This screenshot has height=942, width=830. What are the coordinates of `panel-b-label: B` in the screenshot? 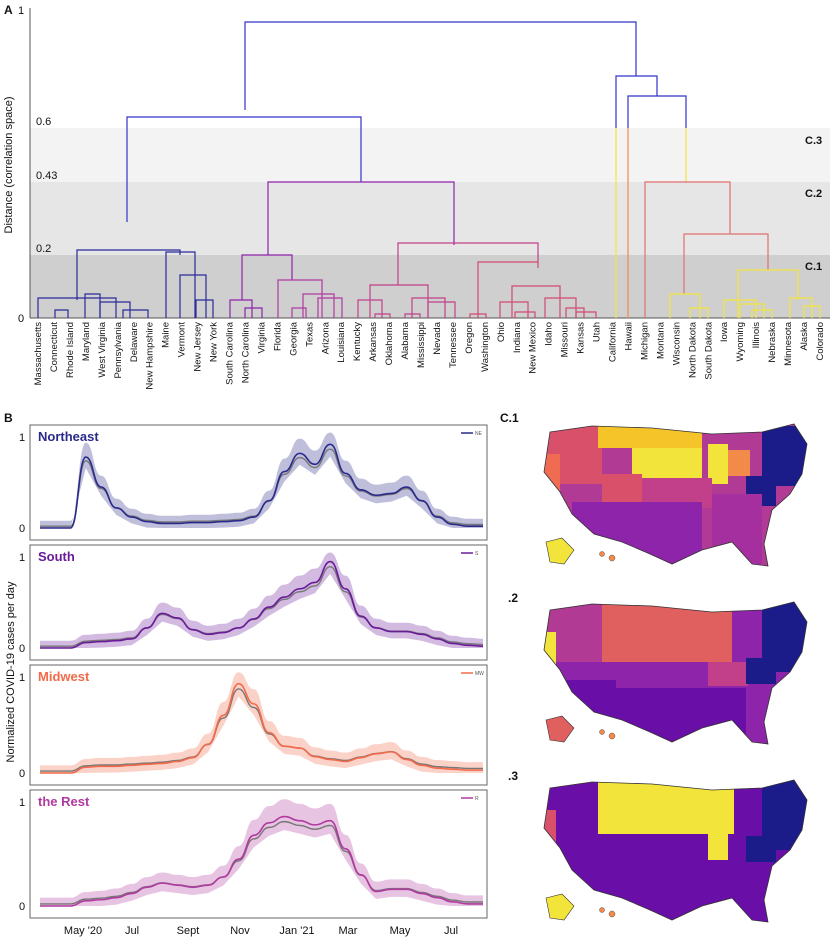 It's located at (8, 418).